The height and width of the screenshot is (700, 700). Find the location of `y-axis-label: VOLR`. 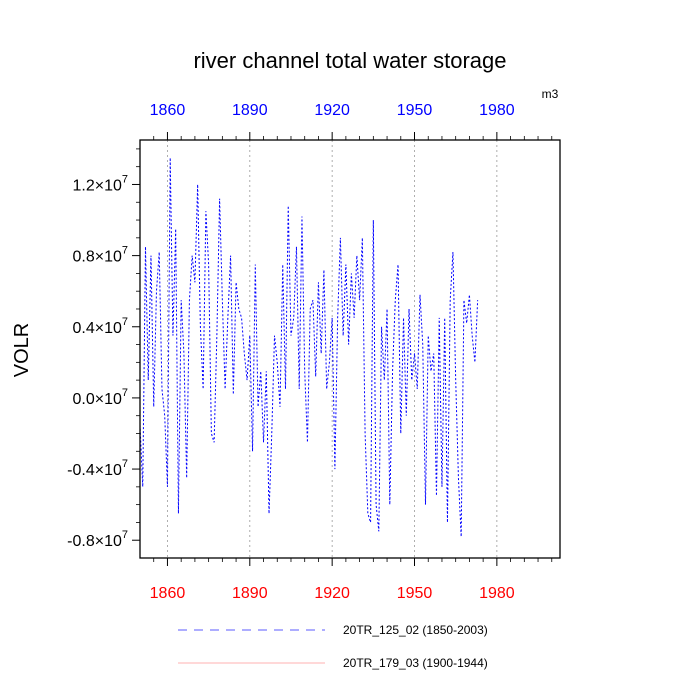

y-axis-label: VOLR is located at coordinates (22, 350).